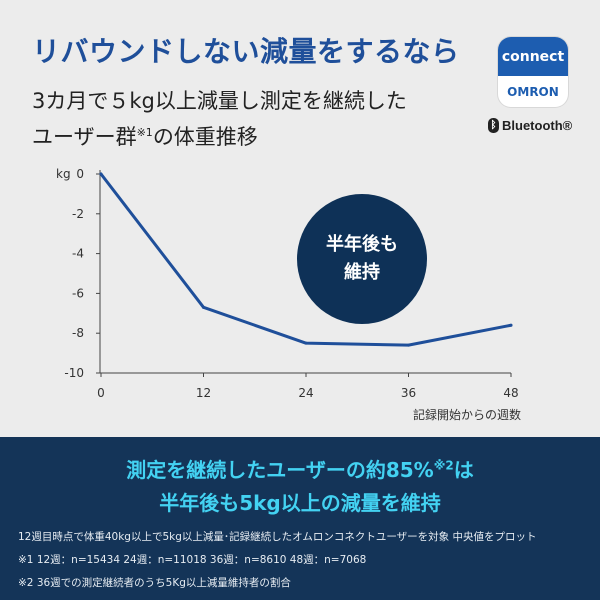  What do you see at coordinates (101, 393) in the screenshot?
I see `x-tick-label: 0` at bounding box center [101, 393].